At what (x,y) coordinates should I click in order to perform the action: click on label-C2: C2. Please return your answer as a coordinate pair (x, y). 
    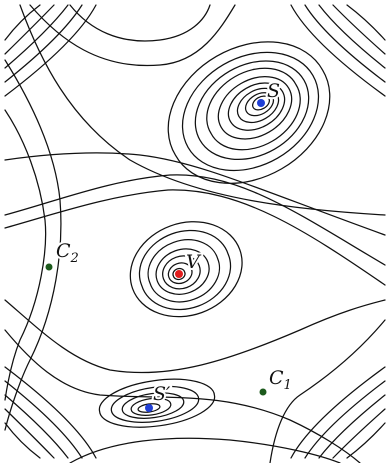
    Looking at the image, I should click on (67, 253).